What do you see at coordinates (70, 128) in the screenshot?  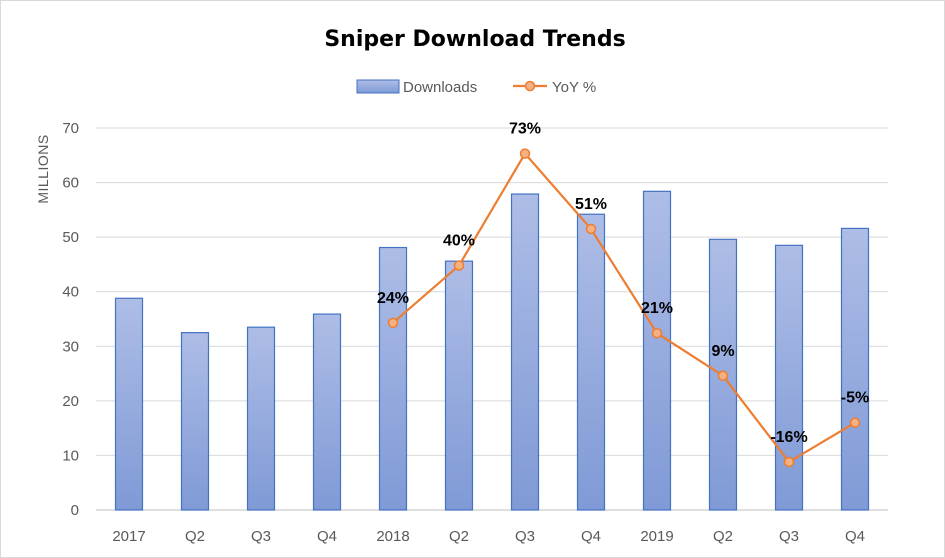 I see `y-tick-label: 70` at bounding box center [70, 128].